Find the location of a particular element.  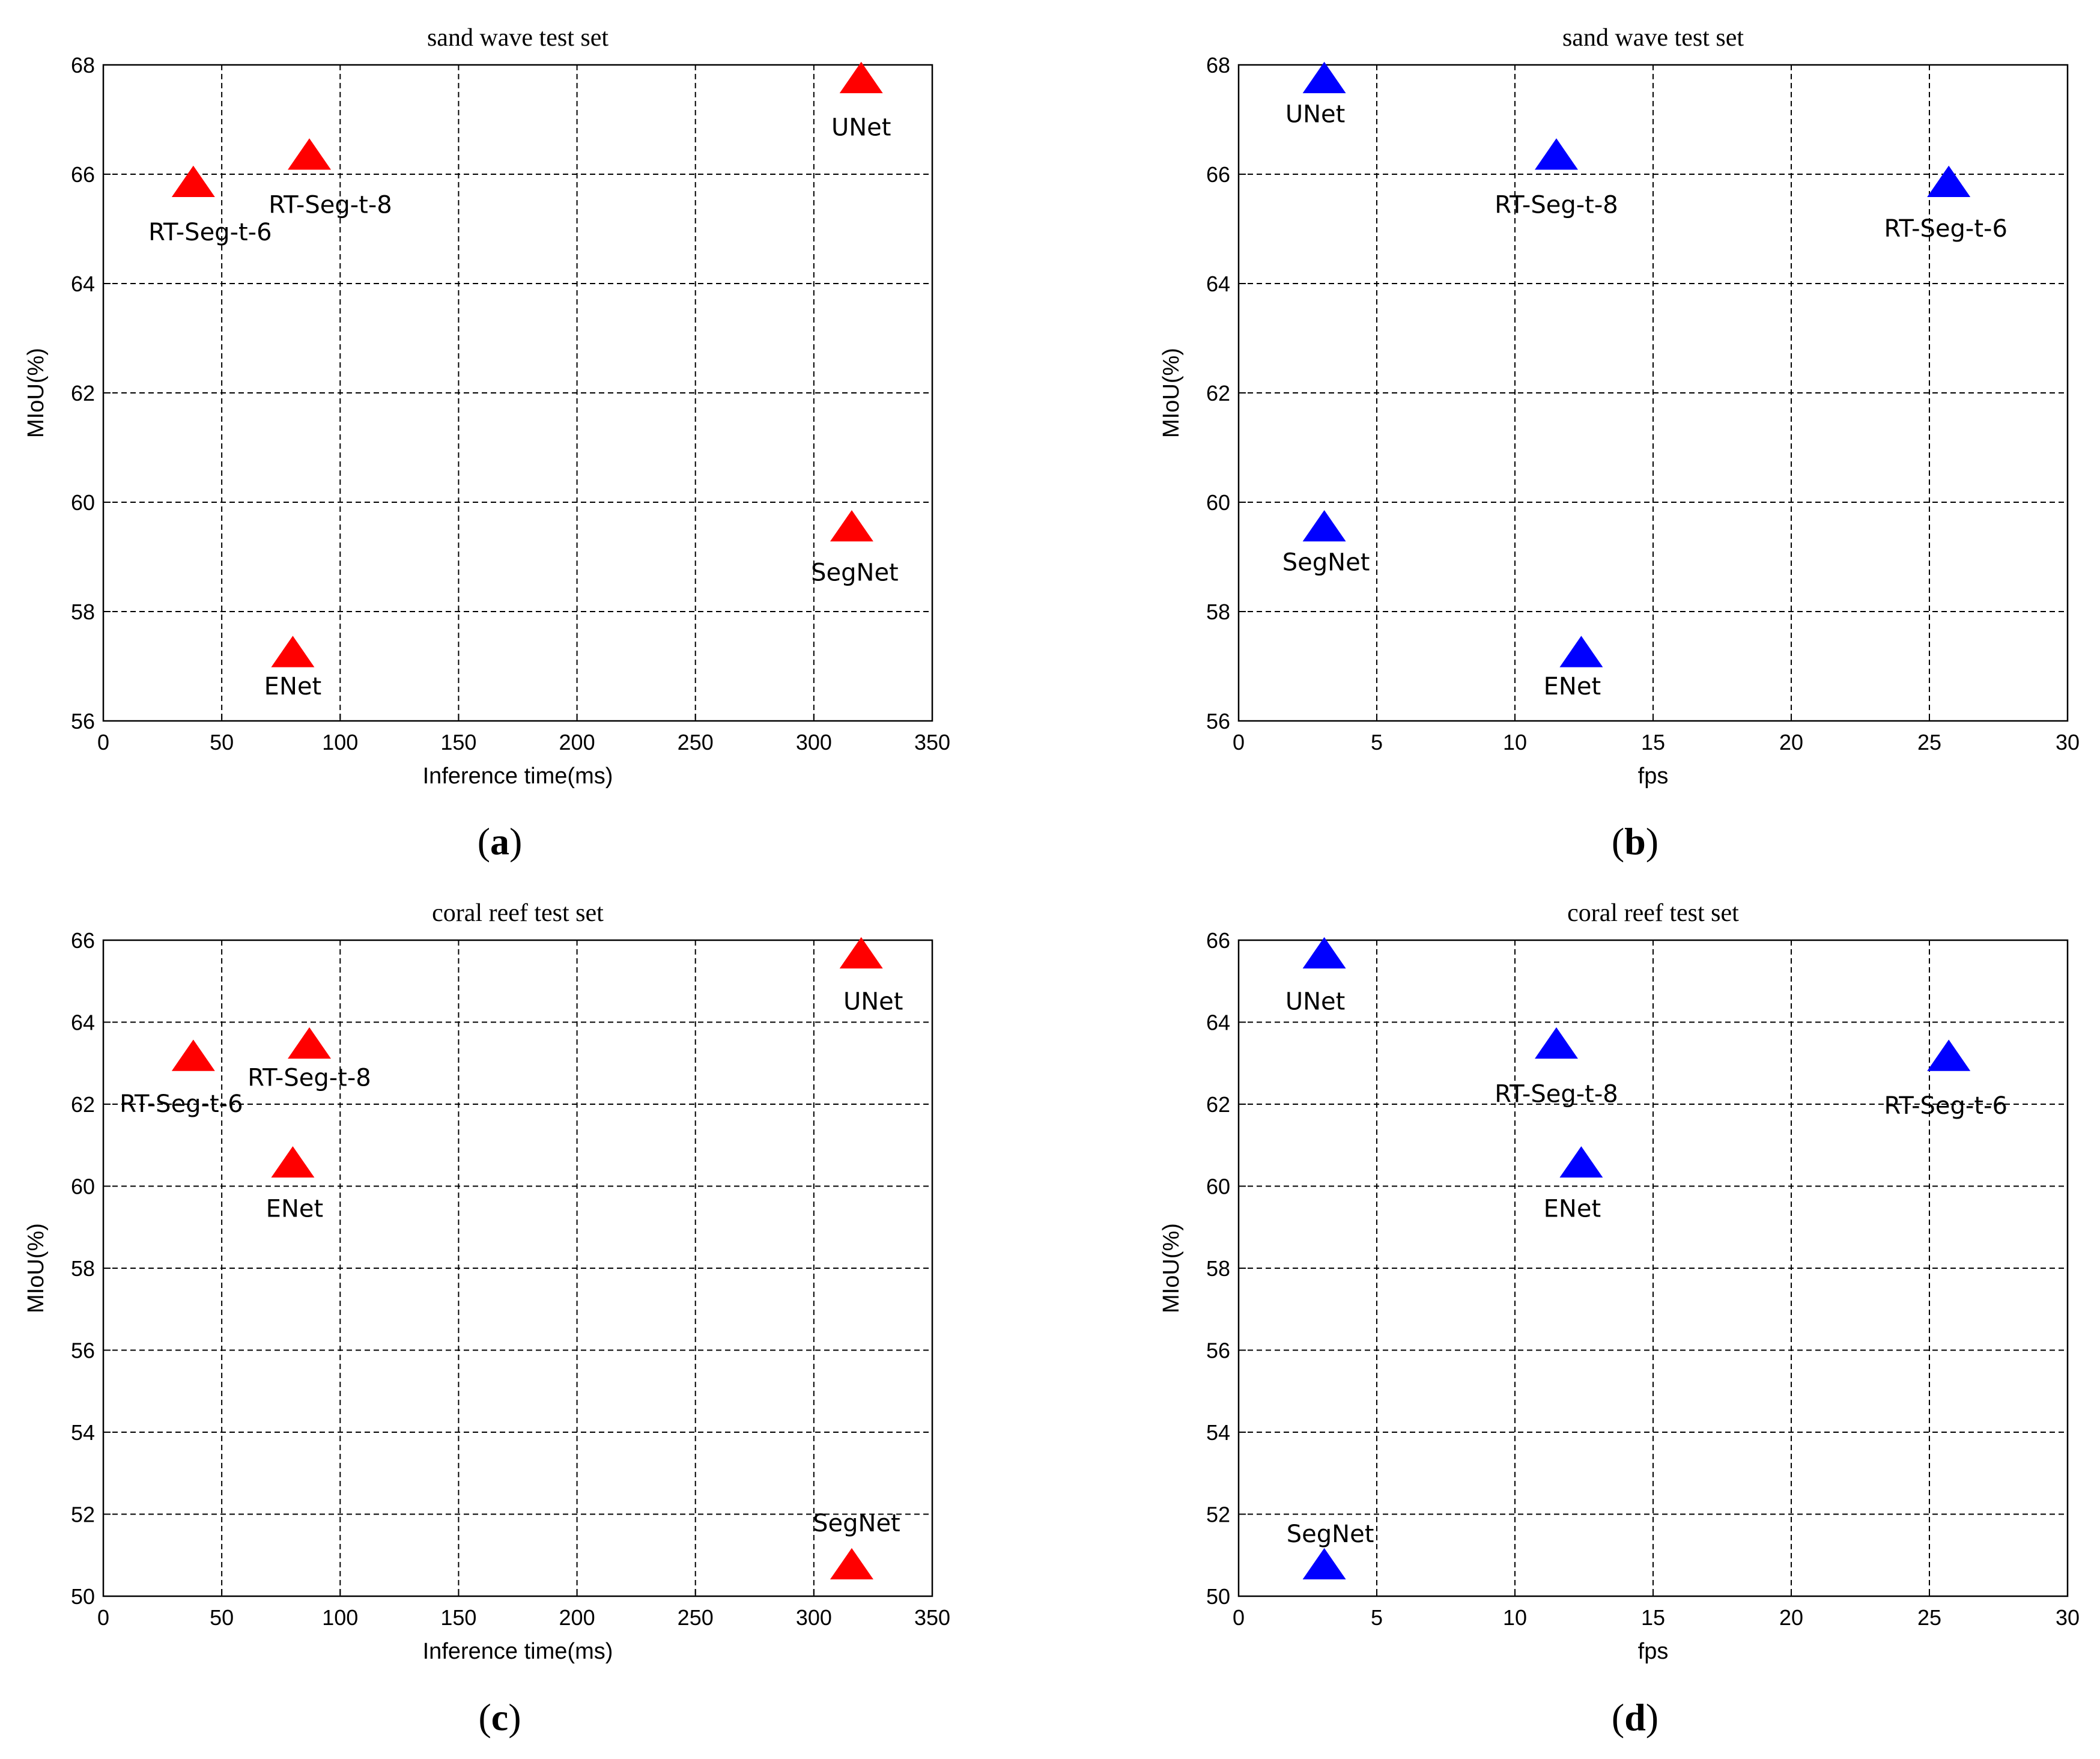

subfigure-caption: (d) is located at coordinates (1635, 1717).